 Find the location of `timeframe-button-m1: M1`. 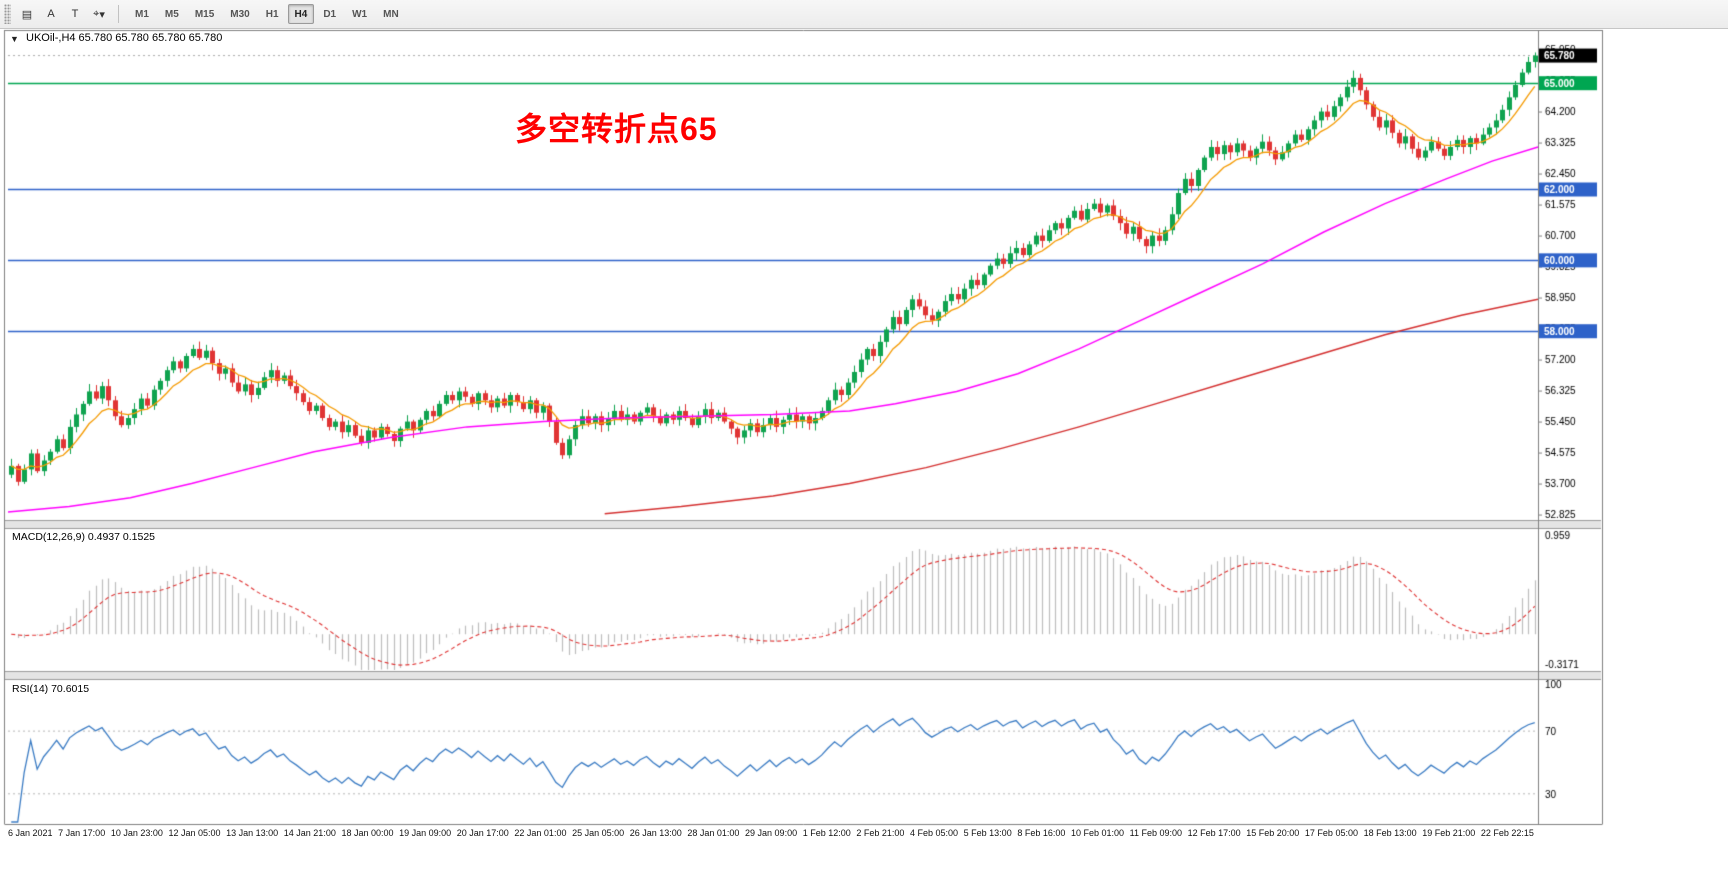

timeframe-button-m1: M1 is located at coordinates (142, 14).